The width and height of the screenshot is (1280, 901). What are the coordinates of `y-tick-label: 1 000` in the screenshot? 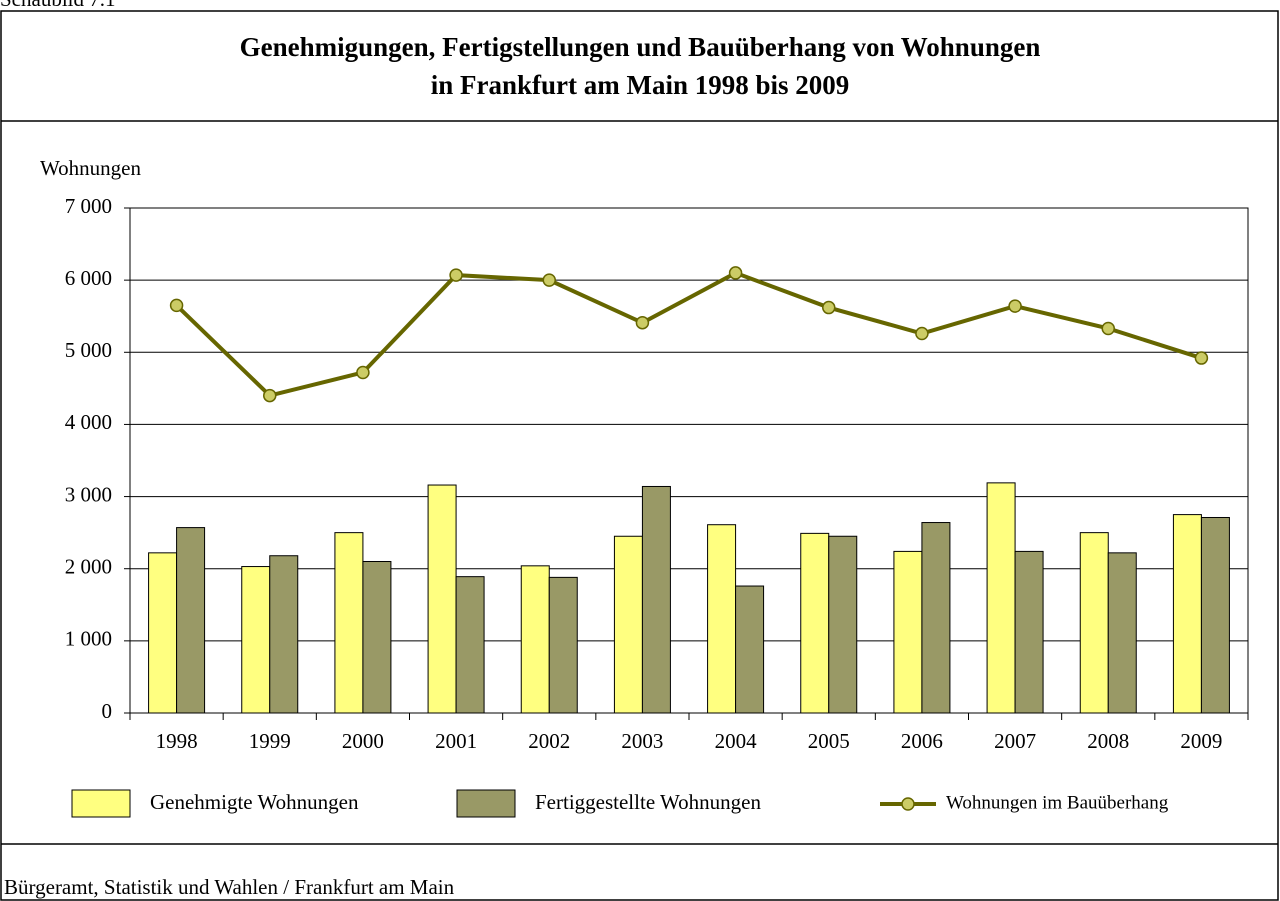 It's located at (88, 639).